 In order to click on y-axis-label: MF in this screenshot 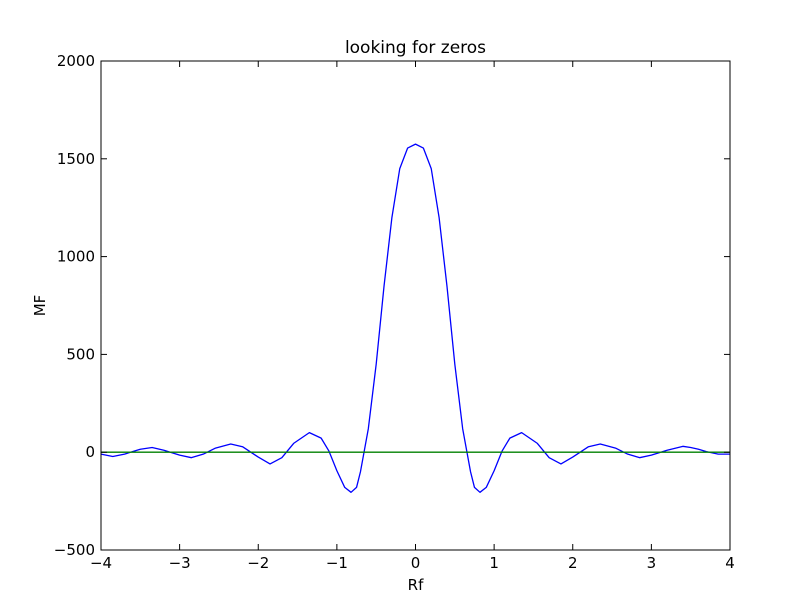, I will do `click(40, 306)`.